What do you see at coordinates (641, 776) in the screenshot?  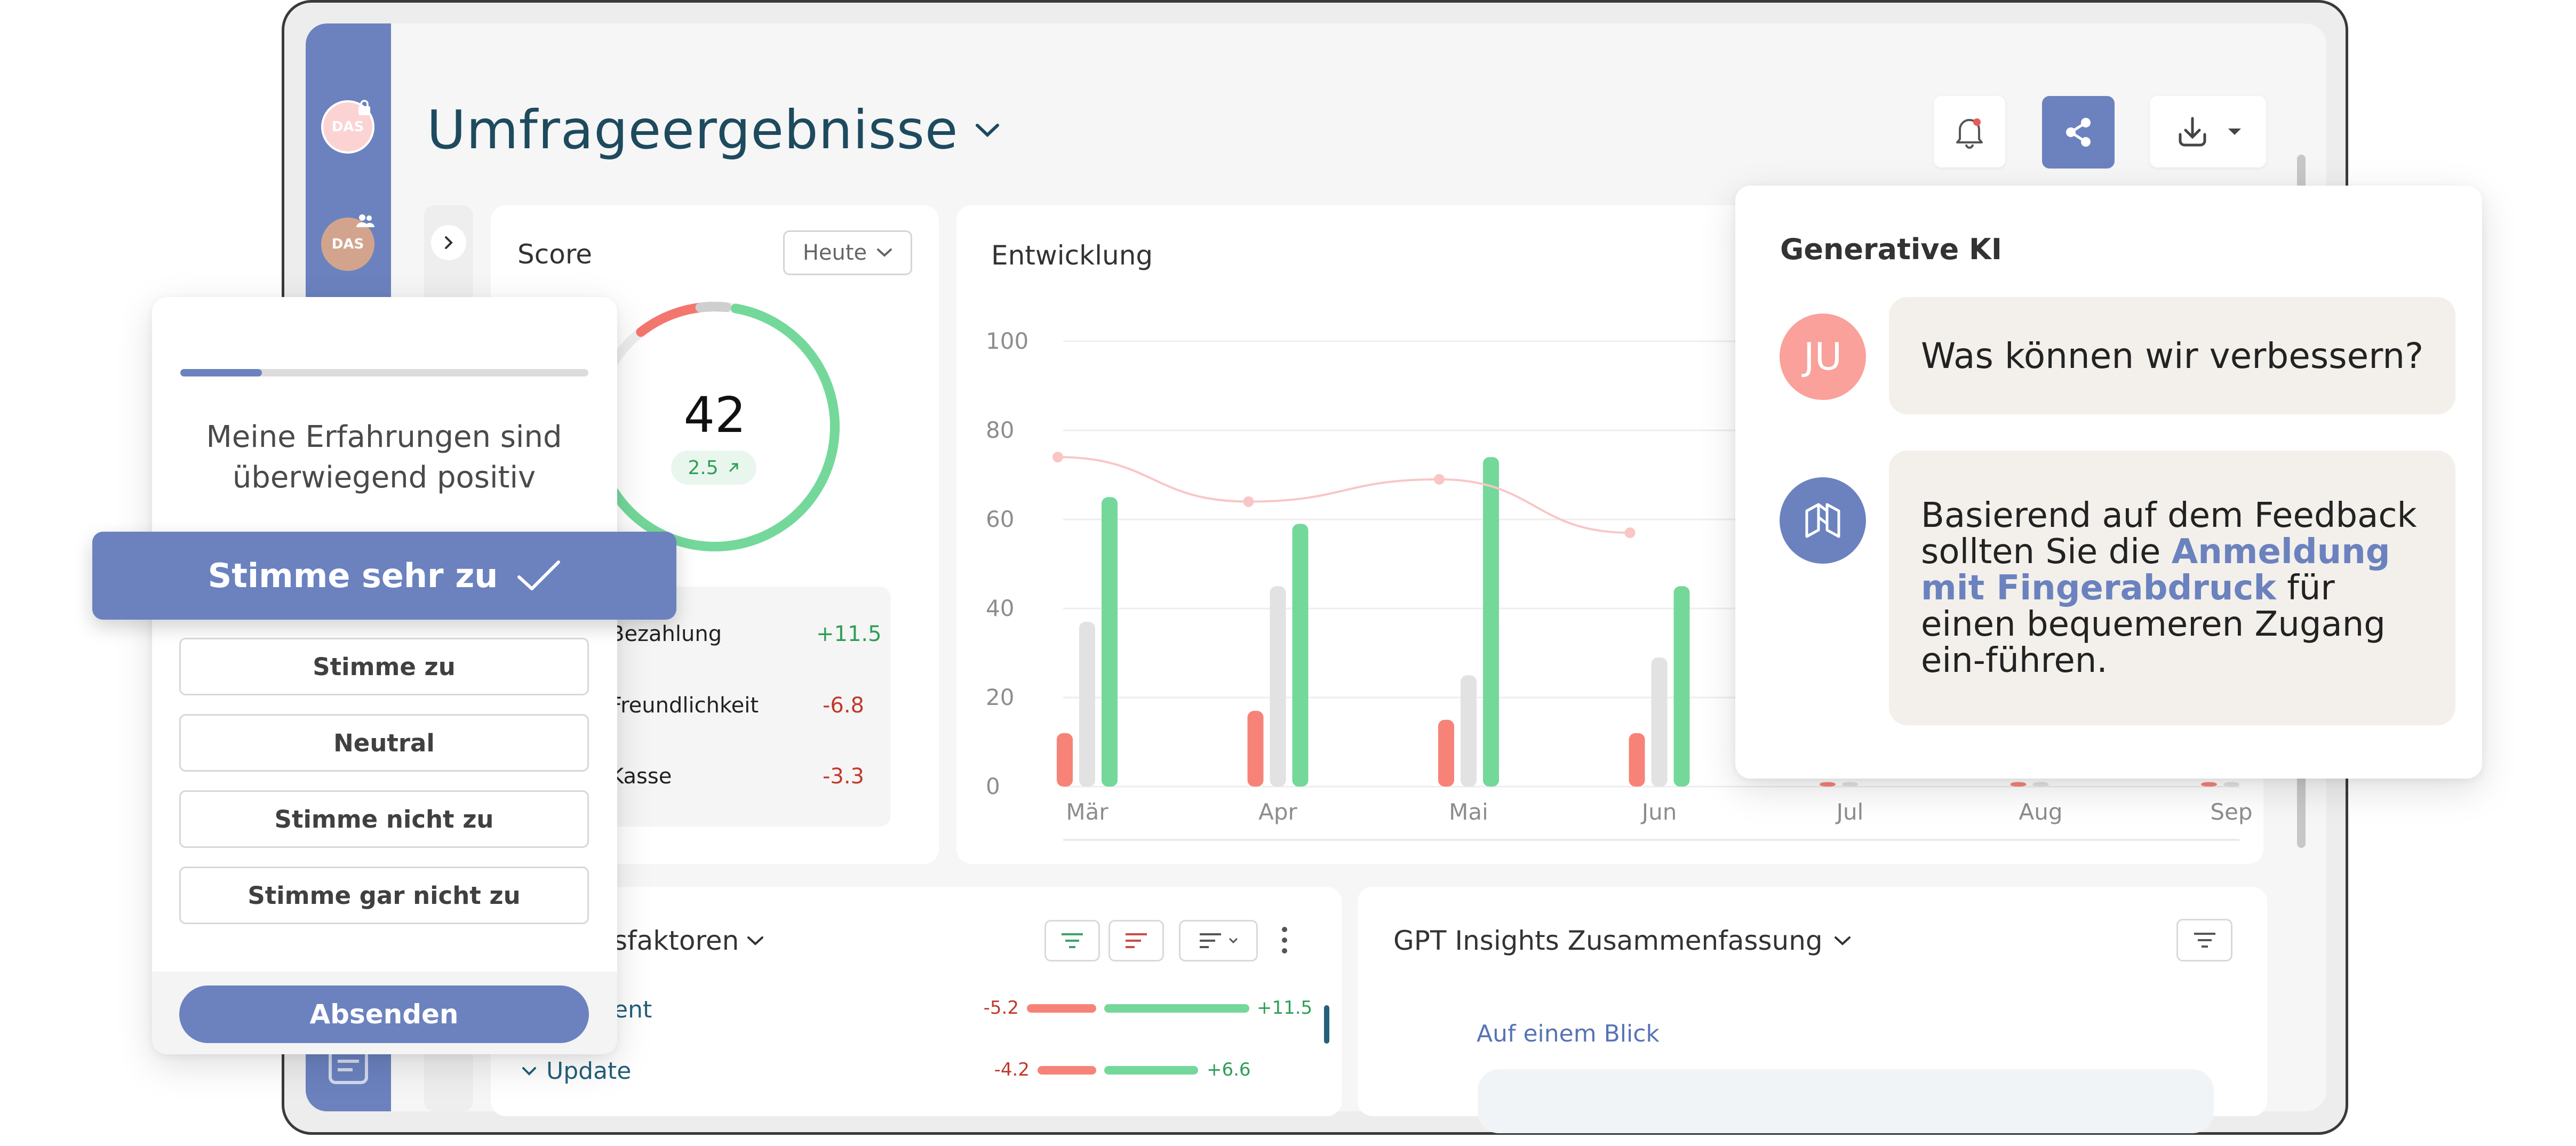 I see `driver-label: Kasse` at bounding box center [641, 776].